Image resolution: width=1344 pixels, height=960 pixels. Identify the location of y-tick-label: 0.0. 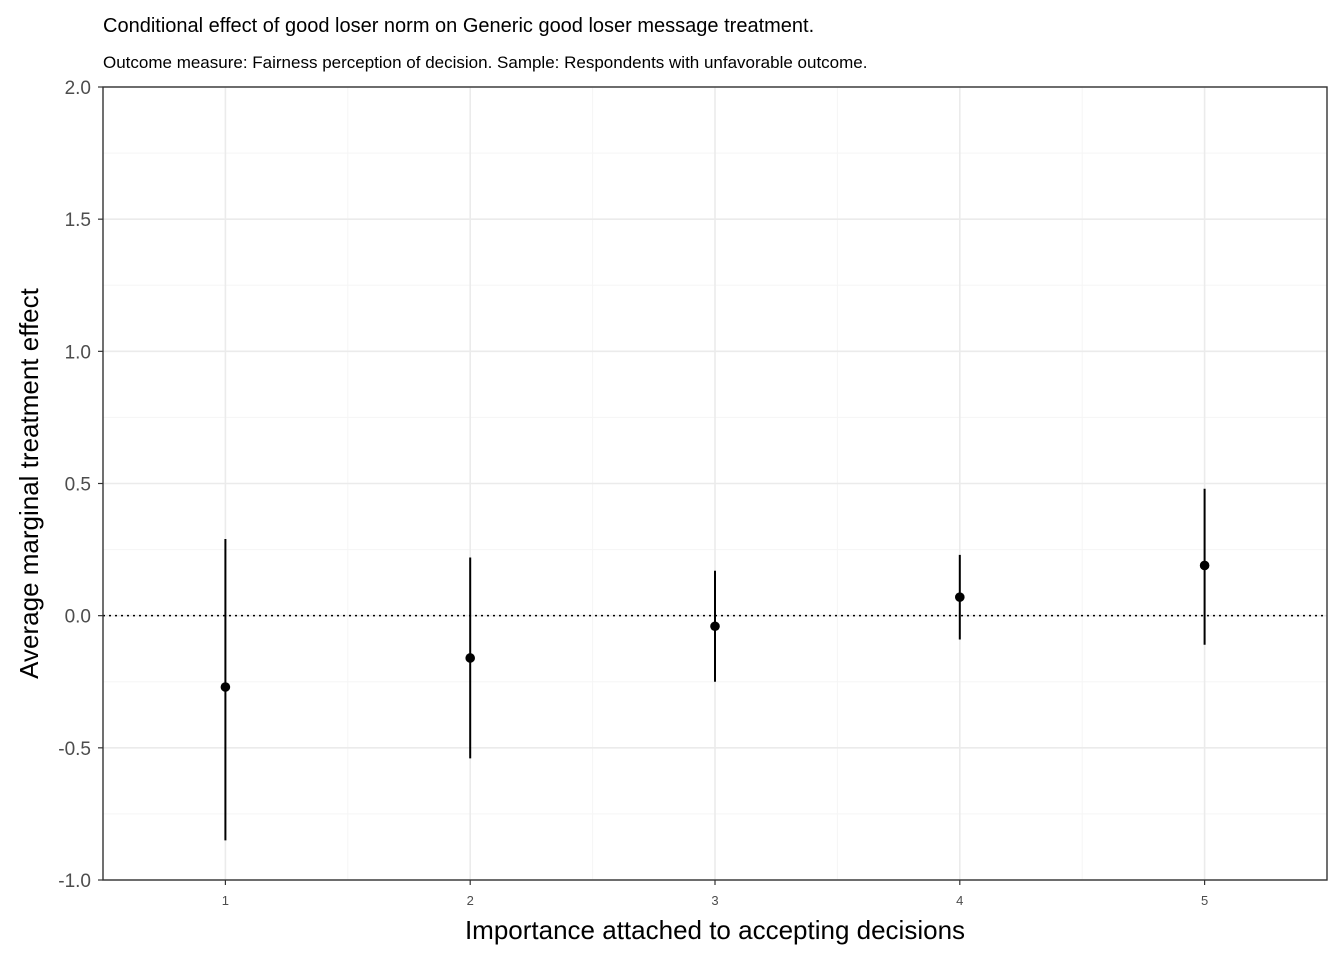
(78, 617).